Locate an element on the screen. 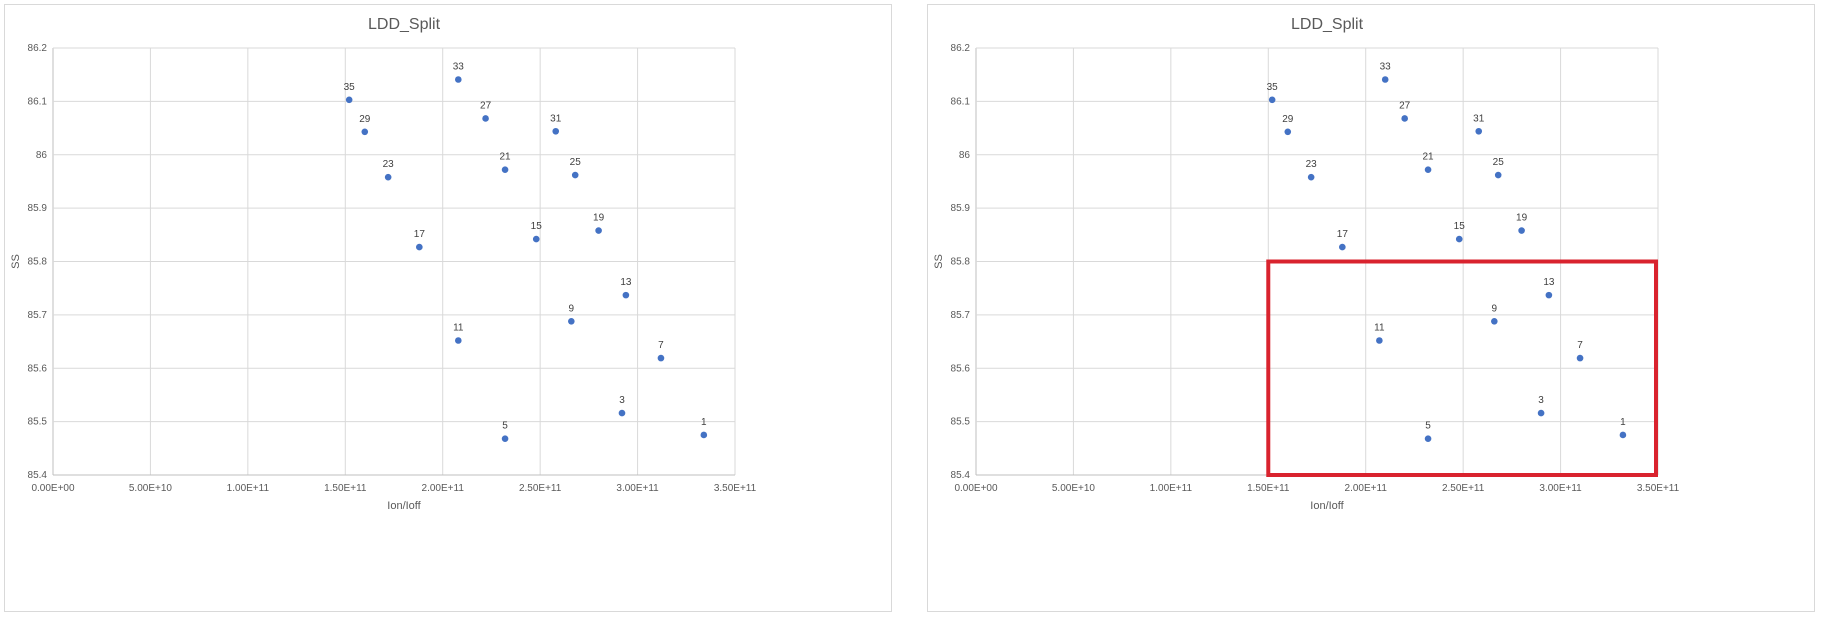  data-label: 3 is located at coordinates (1541, 400).